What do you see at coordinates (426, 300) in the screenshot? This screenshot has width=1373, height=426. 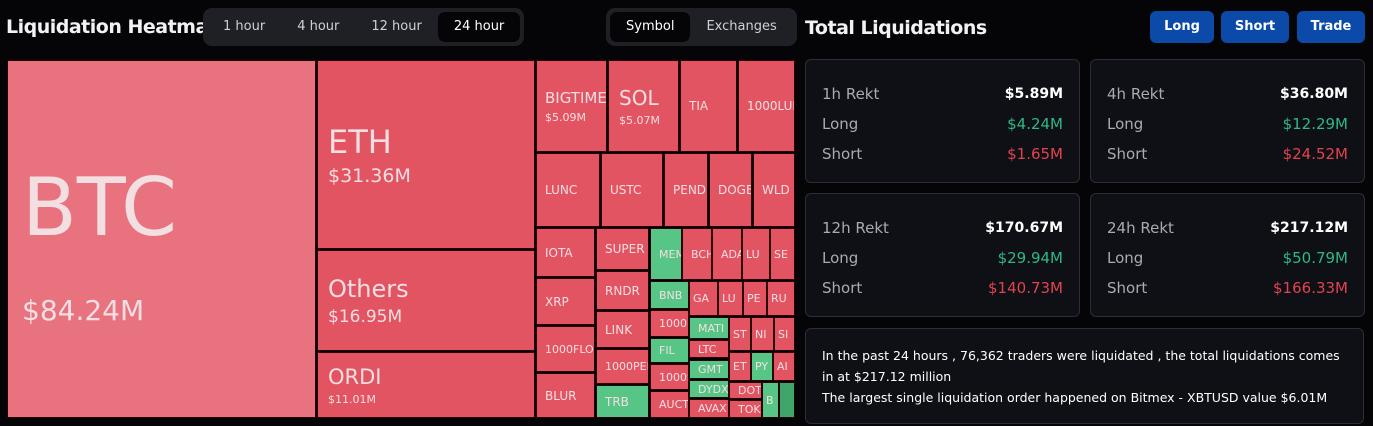 I see `tile-others: Others $16.95M` at bounding box center [426, 300].